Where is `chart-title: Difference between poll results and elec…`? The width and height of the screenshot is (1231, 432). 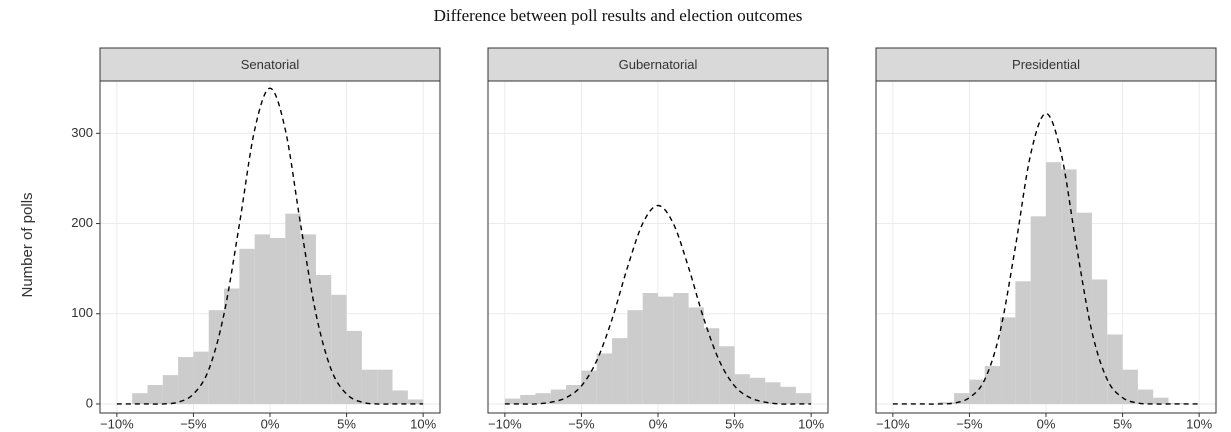 chart-title: Difference between poll results and elec… is located at coordinates (618, 15).